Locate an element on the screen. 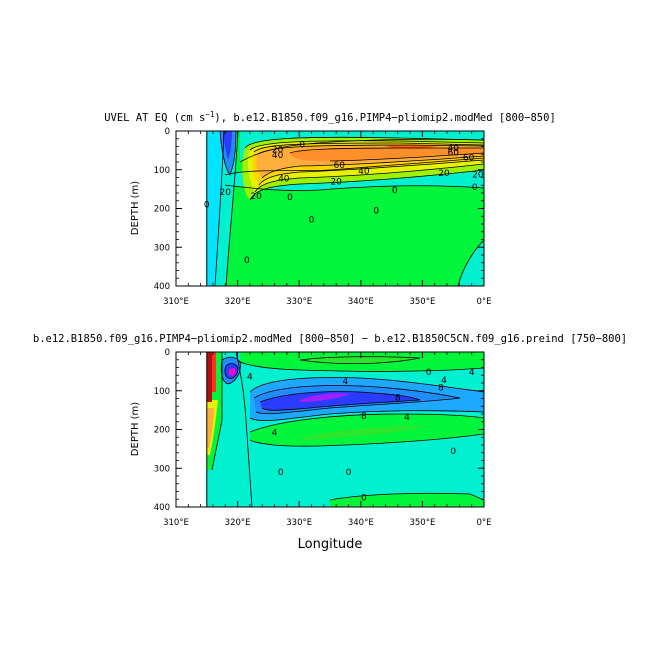  panel-2-ylabel: DEPTH (m) is located at coordinates (135, 429).